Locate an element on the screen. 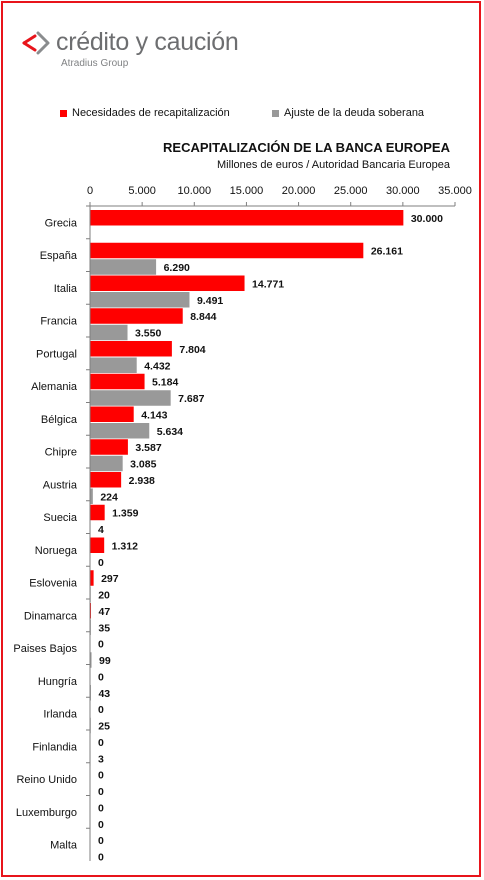 The image size is (484, 880). category-label: Noruega is located at coordinates (56, 551).